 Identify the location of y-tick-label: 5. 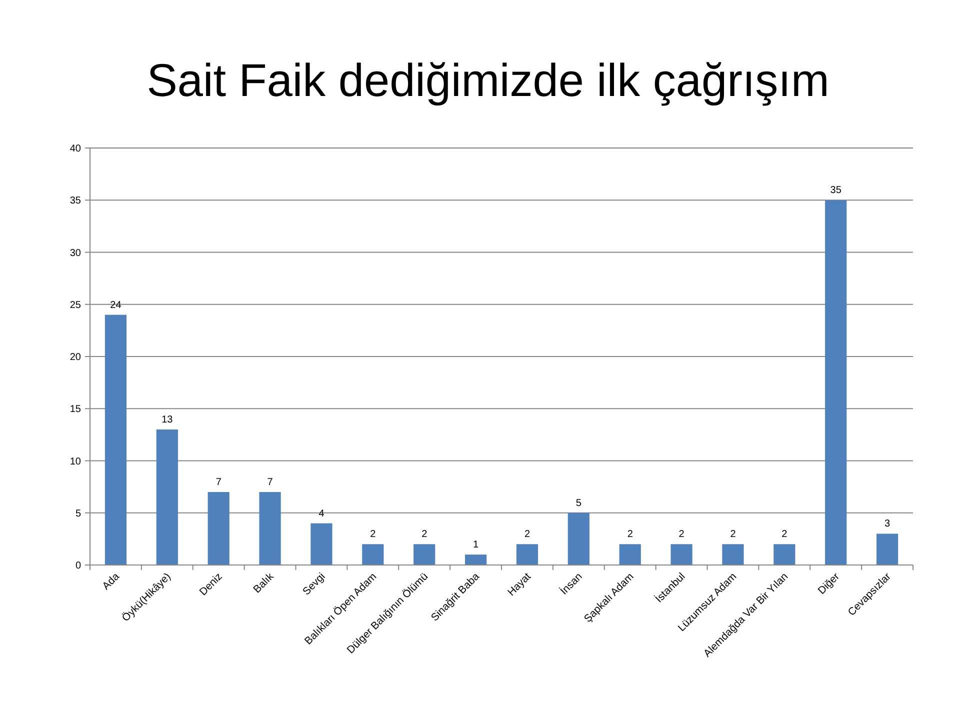
(78, 514).